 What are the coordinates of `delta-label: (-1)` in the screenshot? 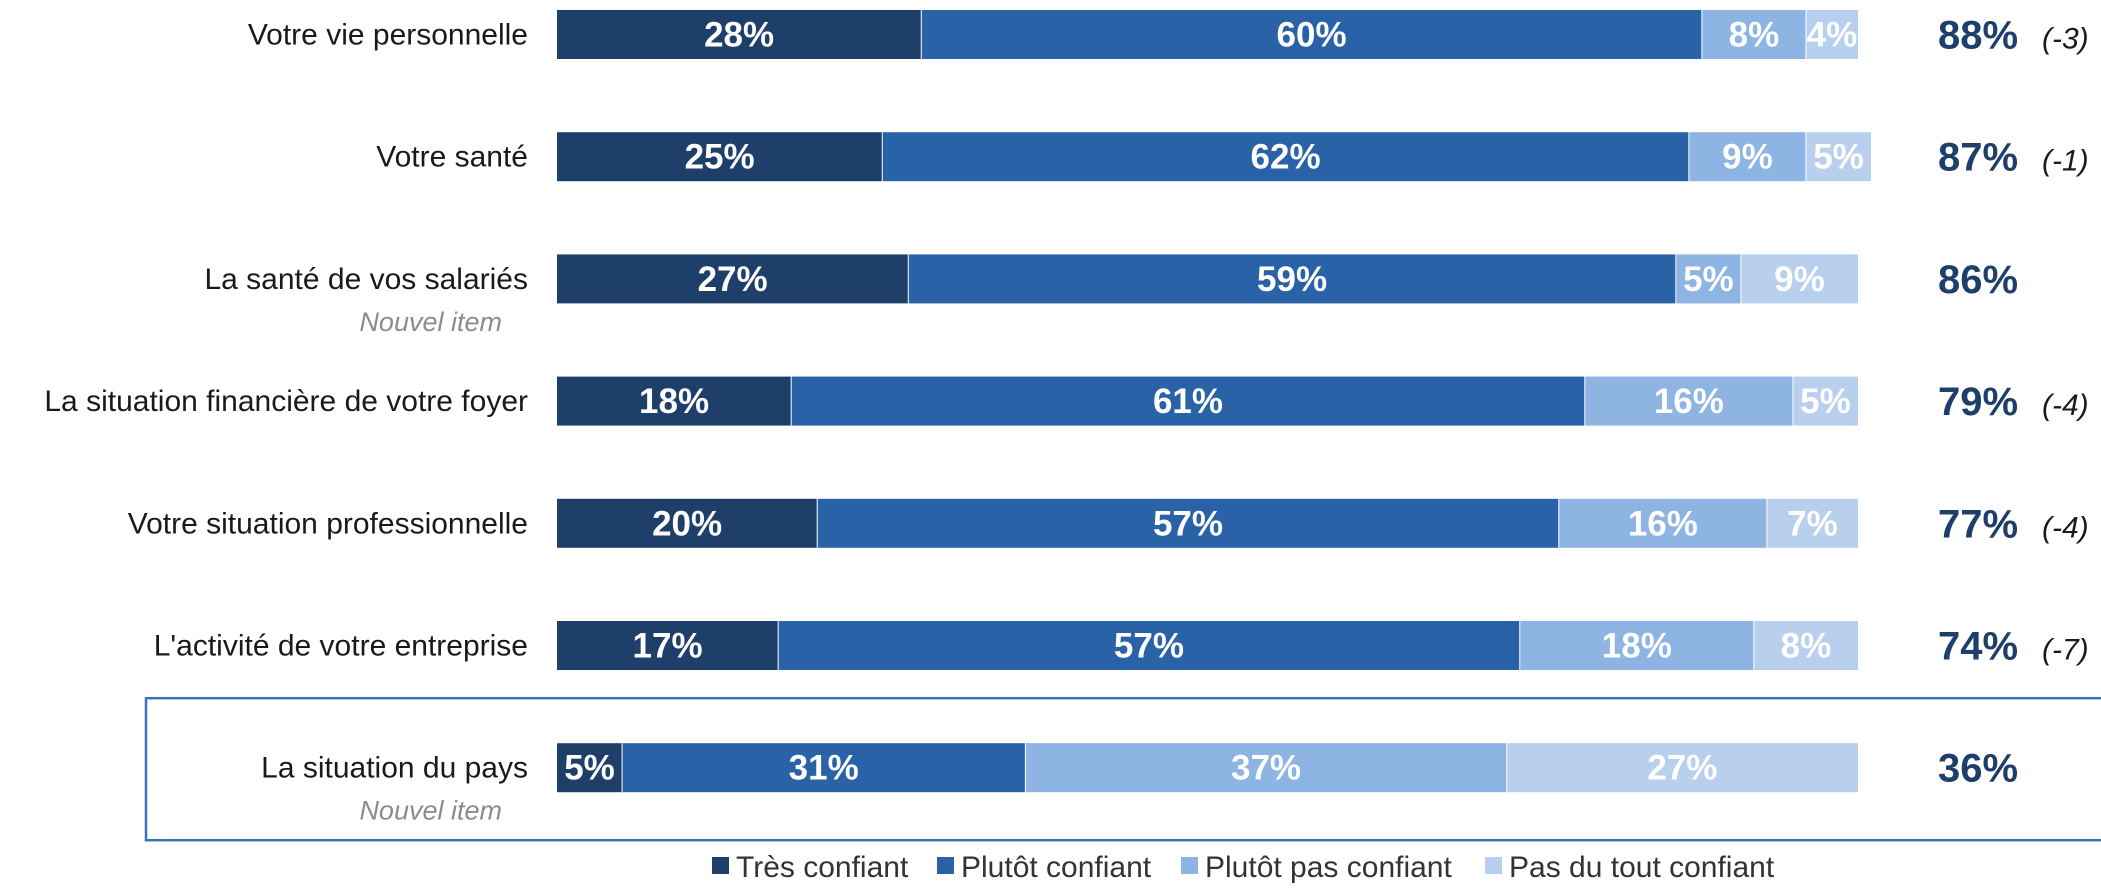 It's located at (2065, 161).